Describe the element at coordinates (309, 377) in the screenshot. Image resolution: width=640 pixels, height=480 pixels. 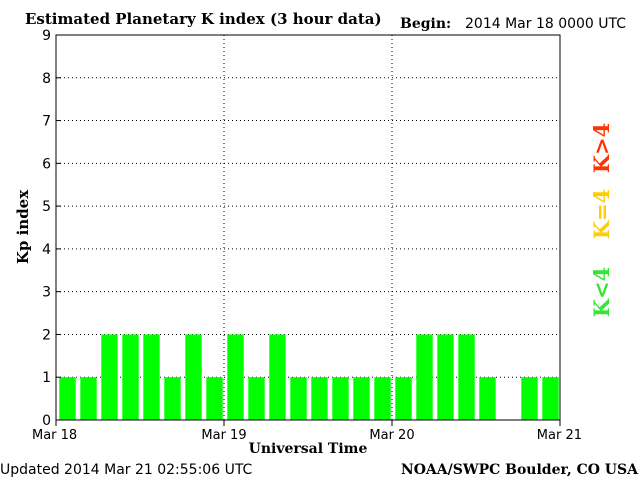
I see `bars` at that location.